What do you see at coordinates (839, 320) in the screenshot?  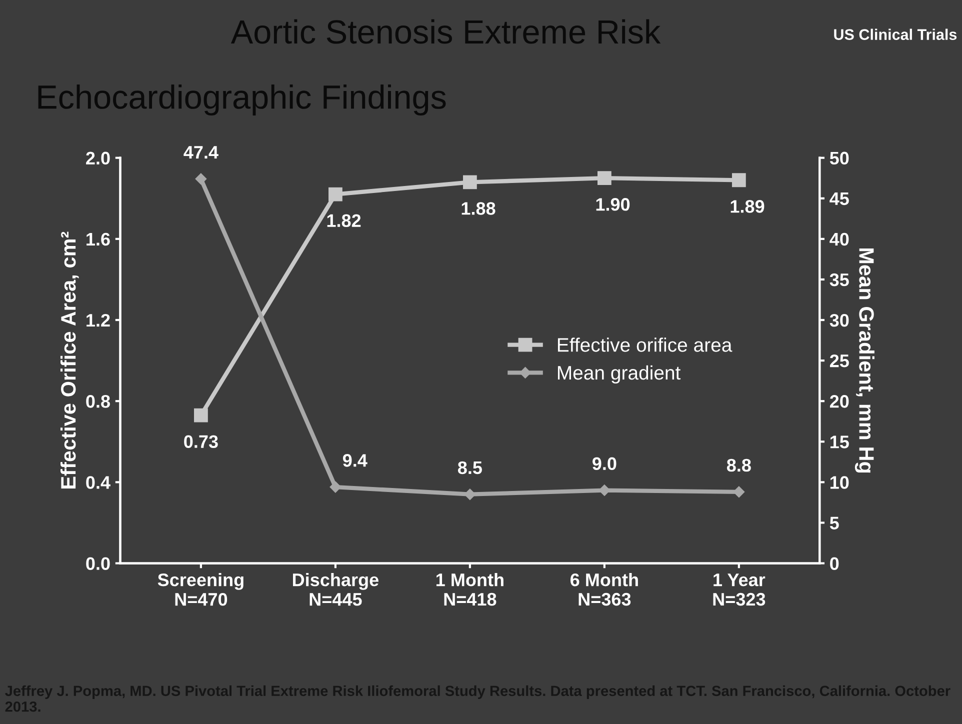 I see `y2-tick-label: 30` at bounding box center [839, 320].